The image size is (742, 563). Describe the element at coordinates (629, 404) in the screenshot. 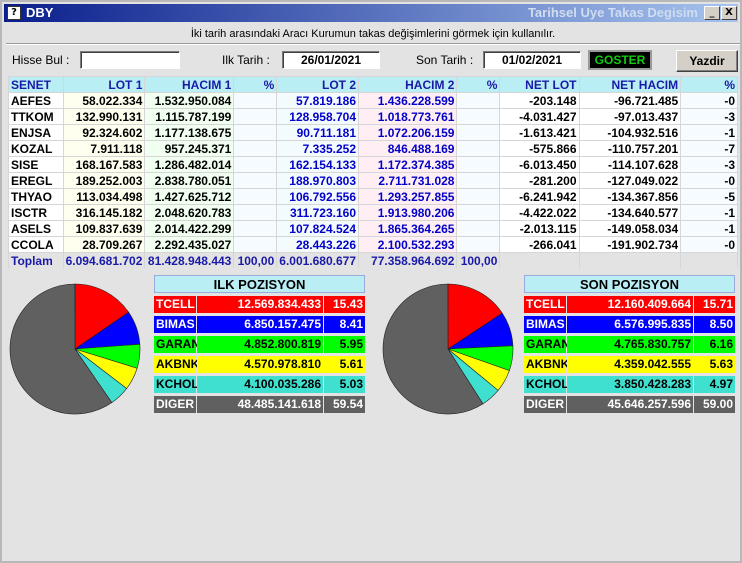

I see `pozisyon-row: DIGER 45.646.257.596 59.00` at that location.